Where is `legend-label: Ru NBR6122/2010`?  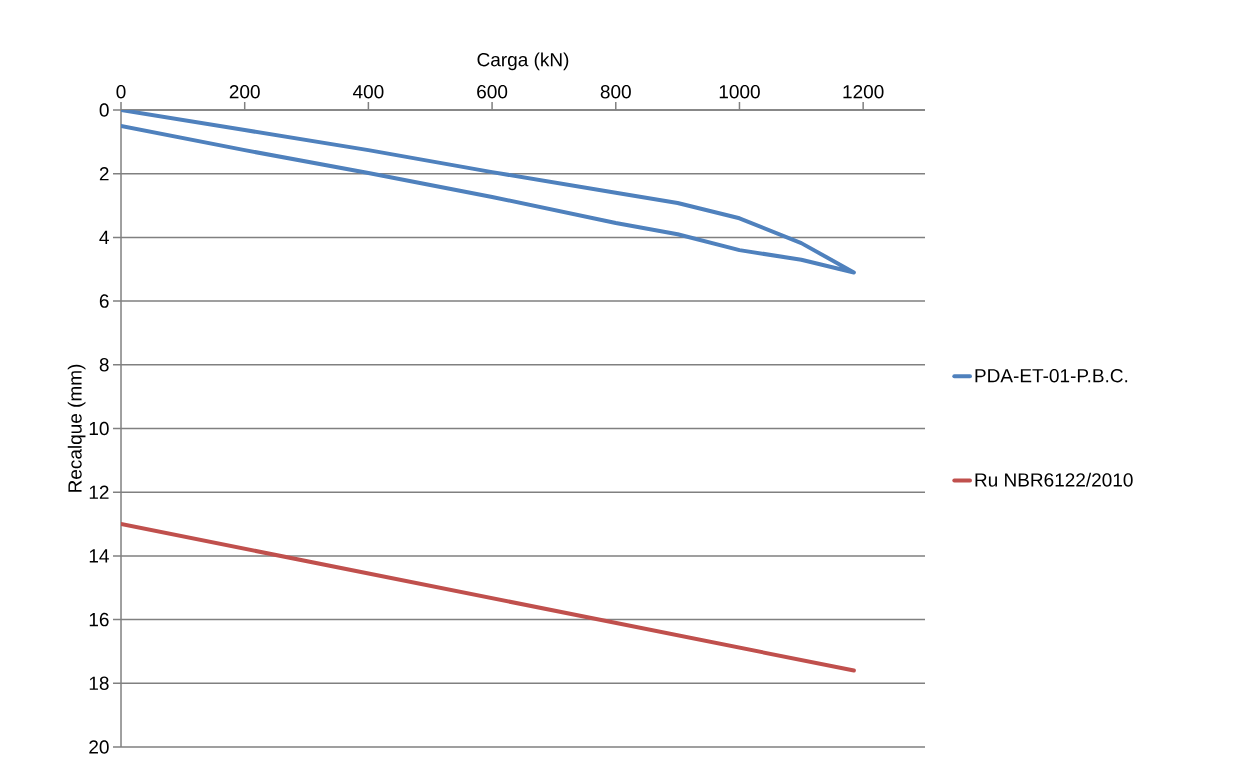
legend-label: Ru NBR6122/2010 is located at coordinates (1054, 479).